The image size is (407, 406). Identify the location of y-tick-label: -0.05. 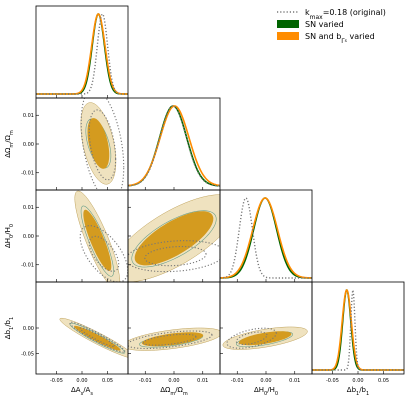
(27, 354).